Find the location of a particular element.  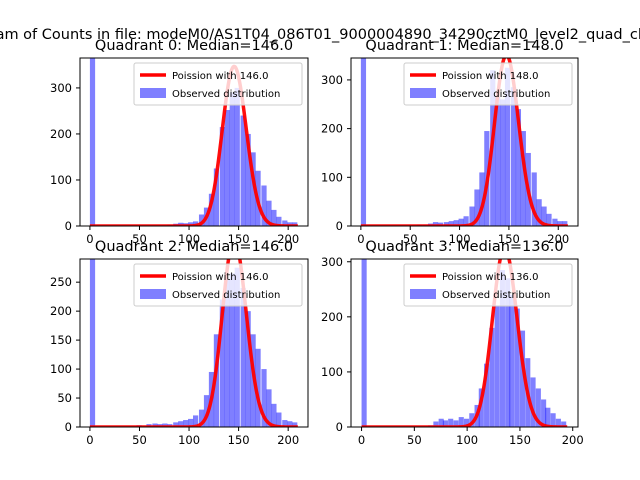

legend: Poission with 148.0 Observed distribution is located at coordinates (488, 84).